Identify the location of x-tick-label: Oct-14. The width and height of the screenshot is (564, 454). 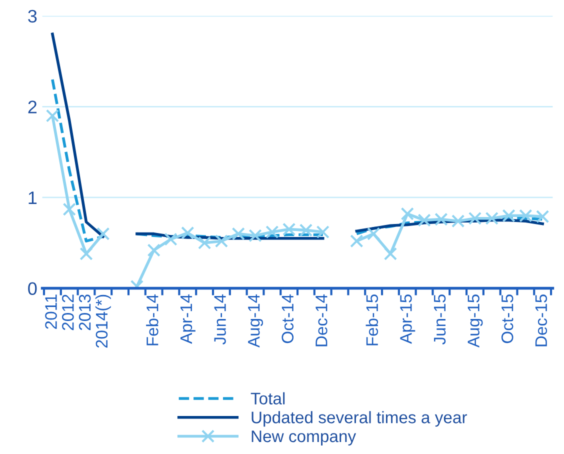
(288, 319).